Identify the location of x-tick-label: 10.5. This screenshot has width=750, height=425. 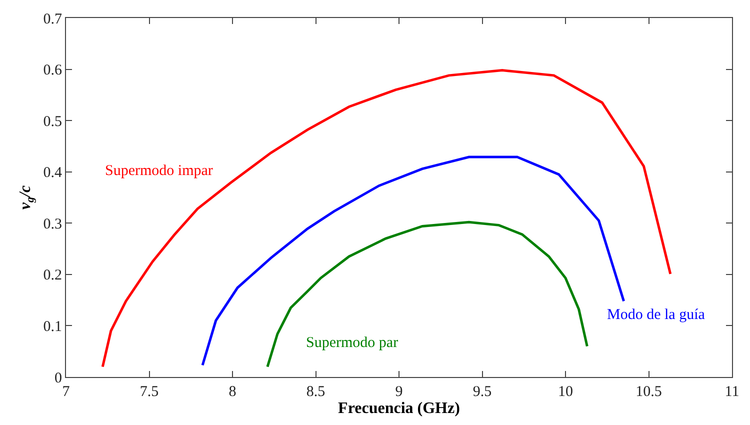
(649, 392).